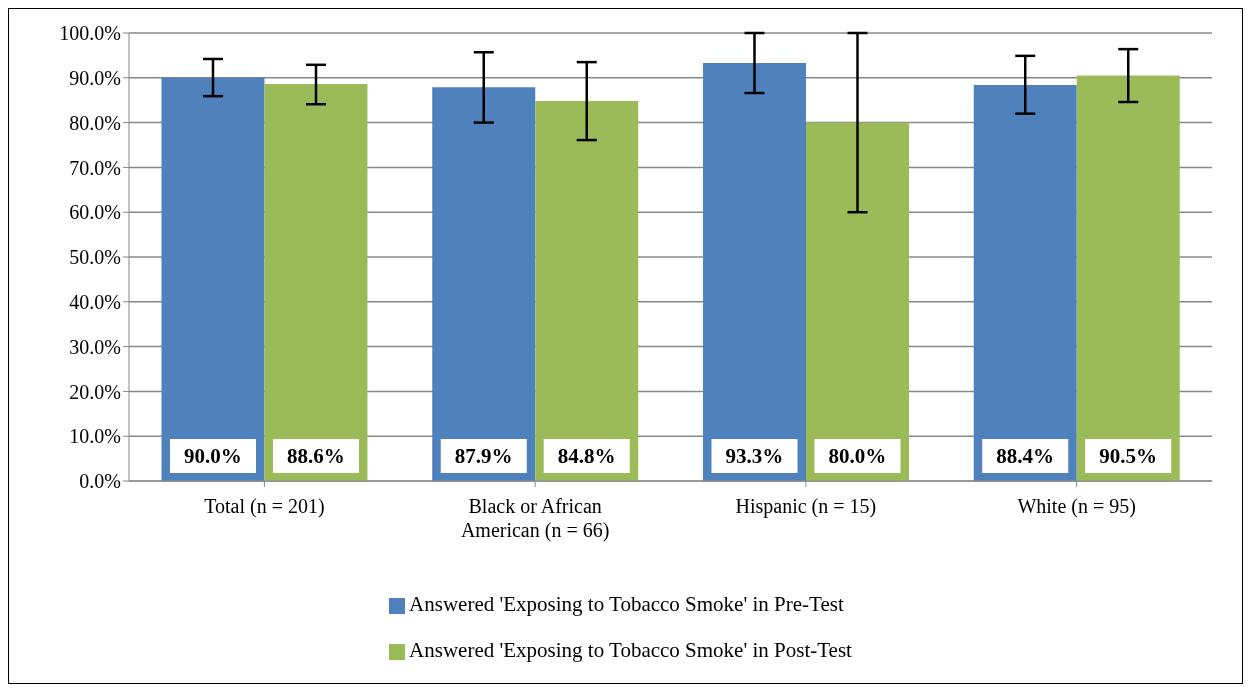 Image resolution: width=1253 pixels, height=694 pixels. What do you see at coordinates (95, 391) in the screenshot?
I see `y-tick-label: 20.0%` at bounding box center [95, 391].